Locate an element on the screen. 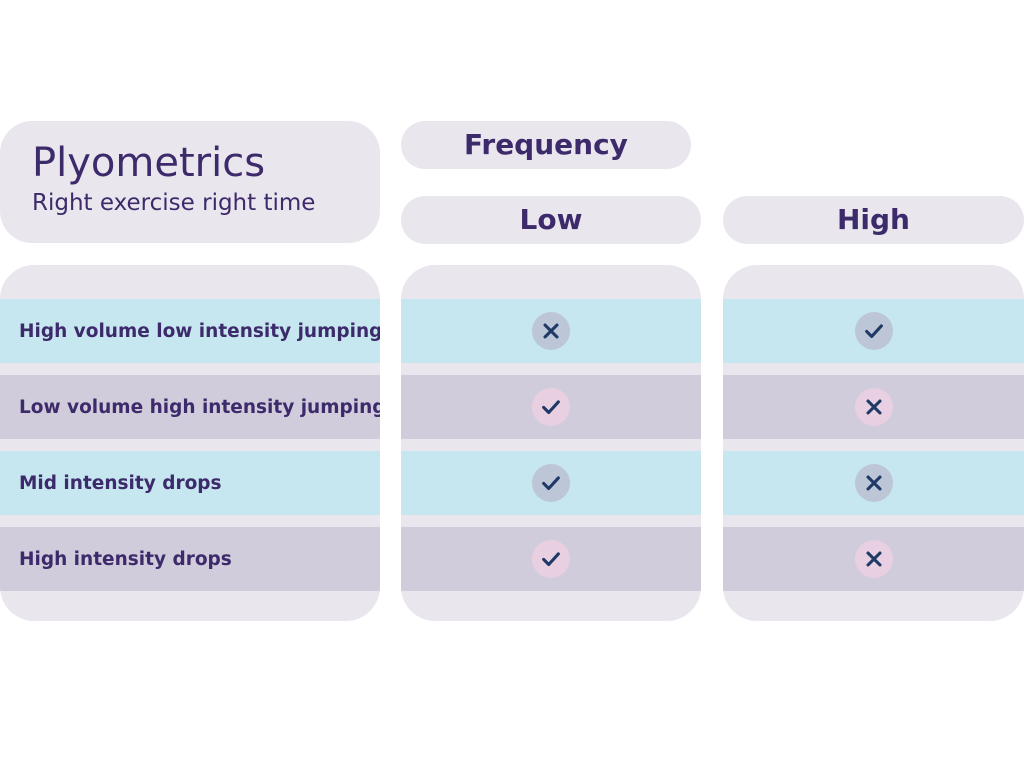 The width and height of the screenshot is (1024, 768). frequency-header: Frequency is located at coordinates (546, 145).